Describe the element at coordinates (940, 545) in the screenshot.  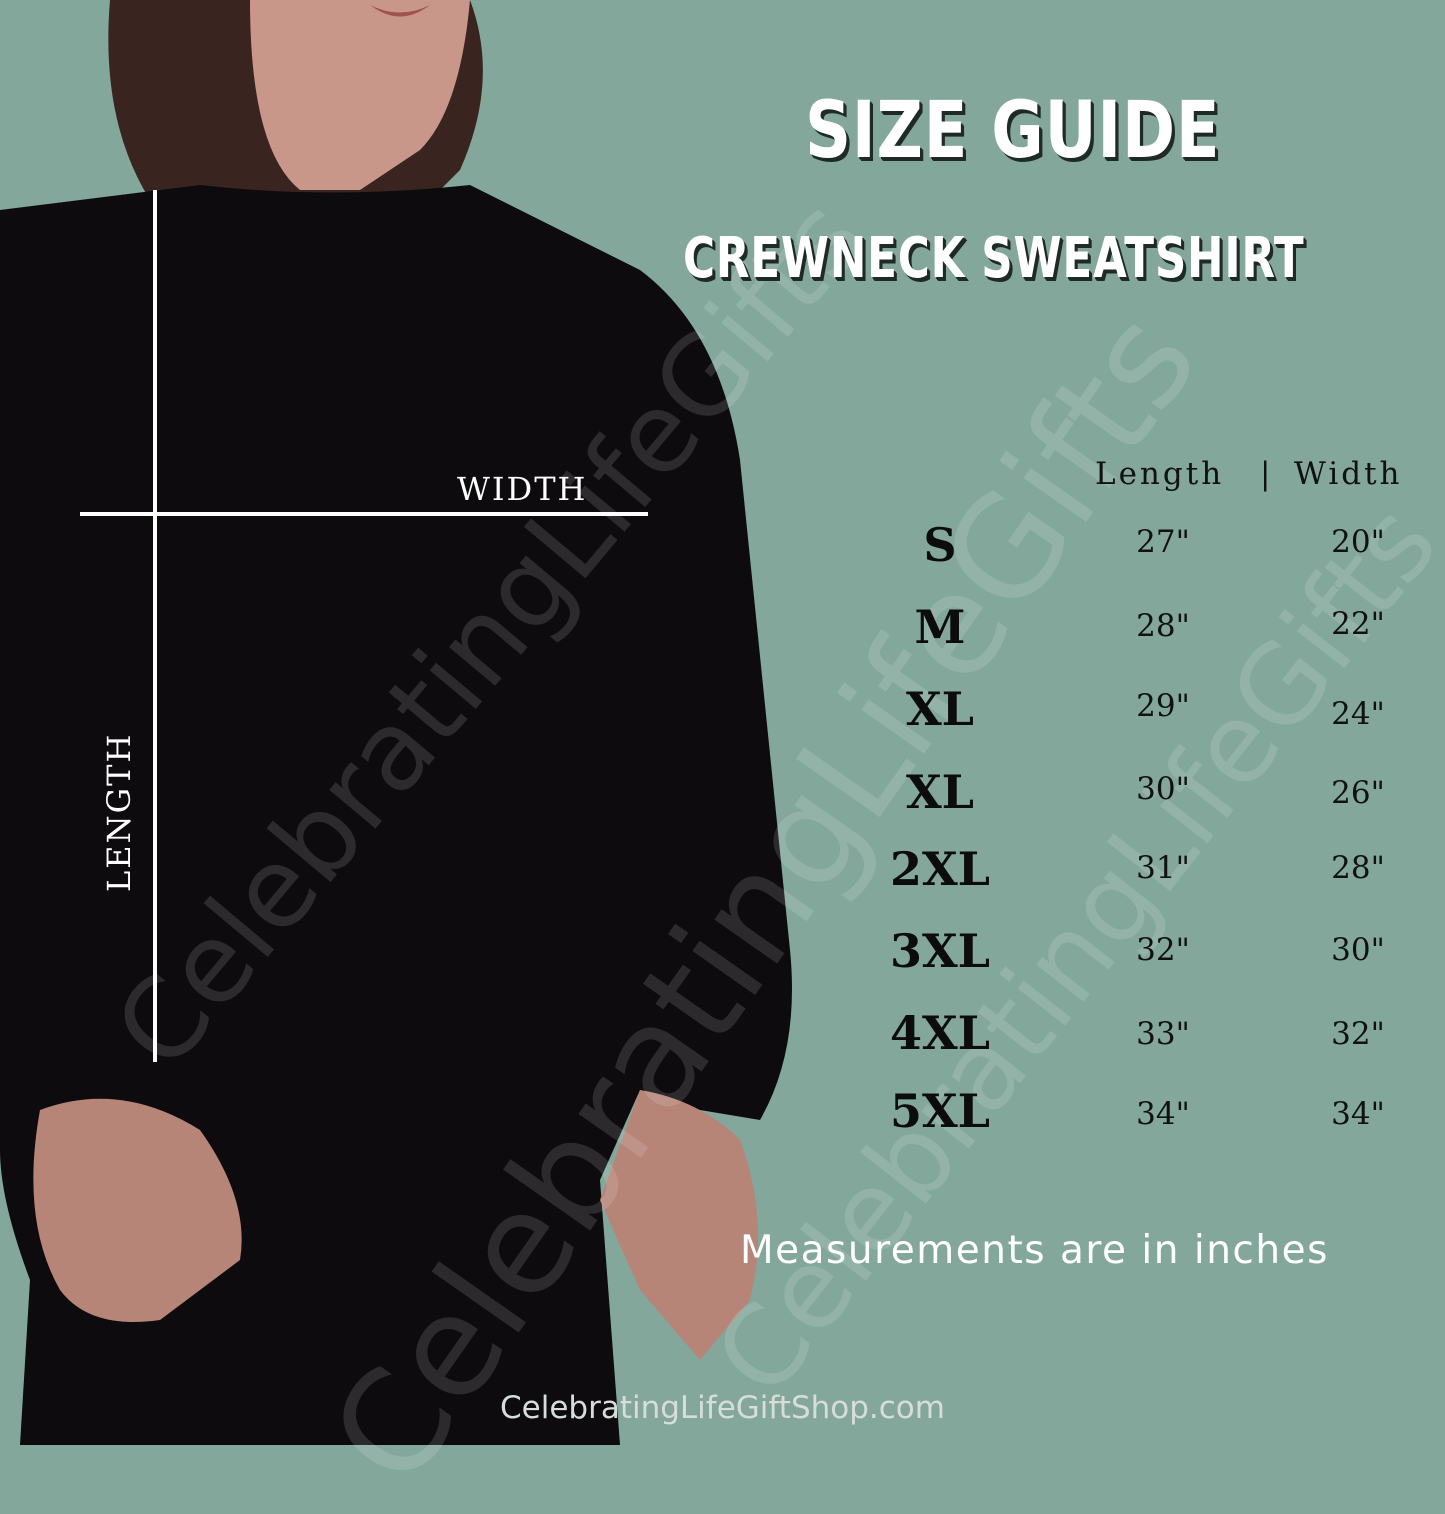
I see `size-label: S` at that location.